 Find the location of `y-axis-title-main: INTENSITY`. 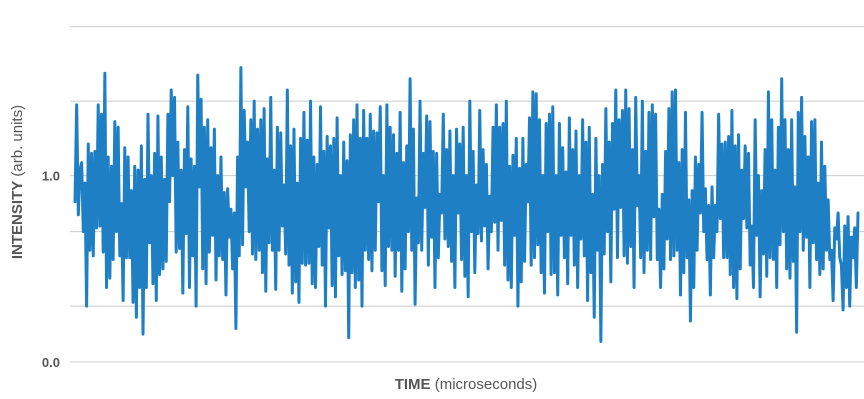

y-axis-title-main: INTENSITY is located at coordinates (17, 220).